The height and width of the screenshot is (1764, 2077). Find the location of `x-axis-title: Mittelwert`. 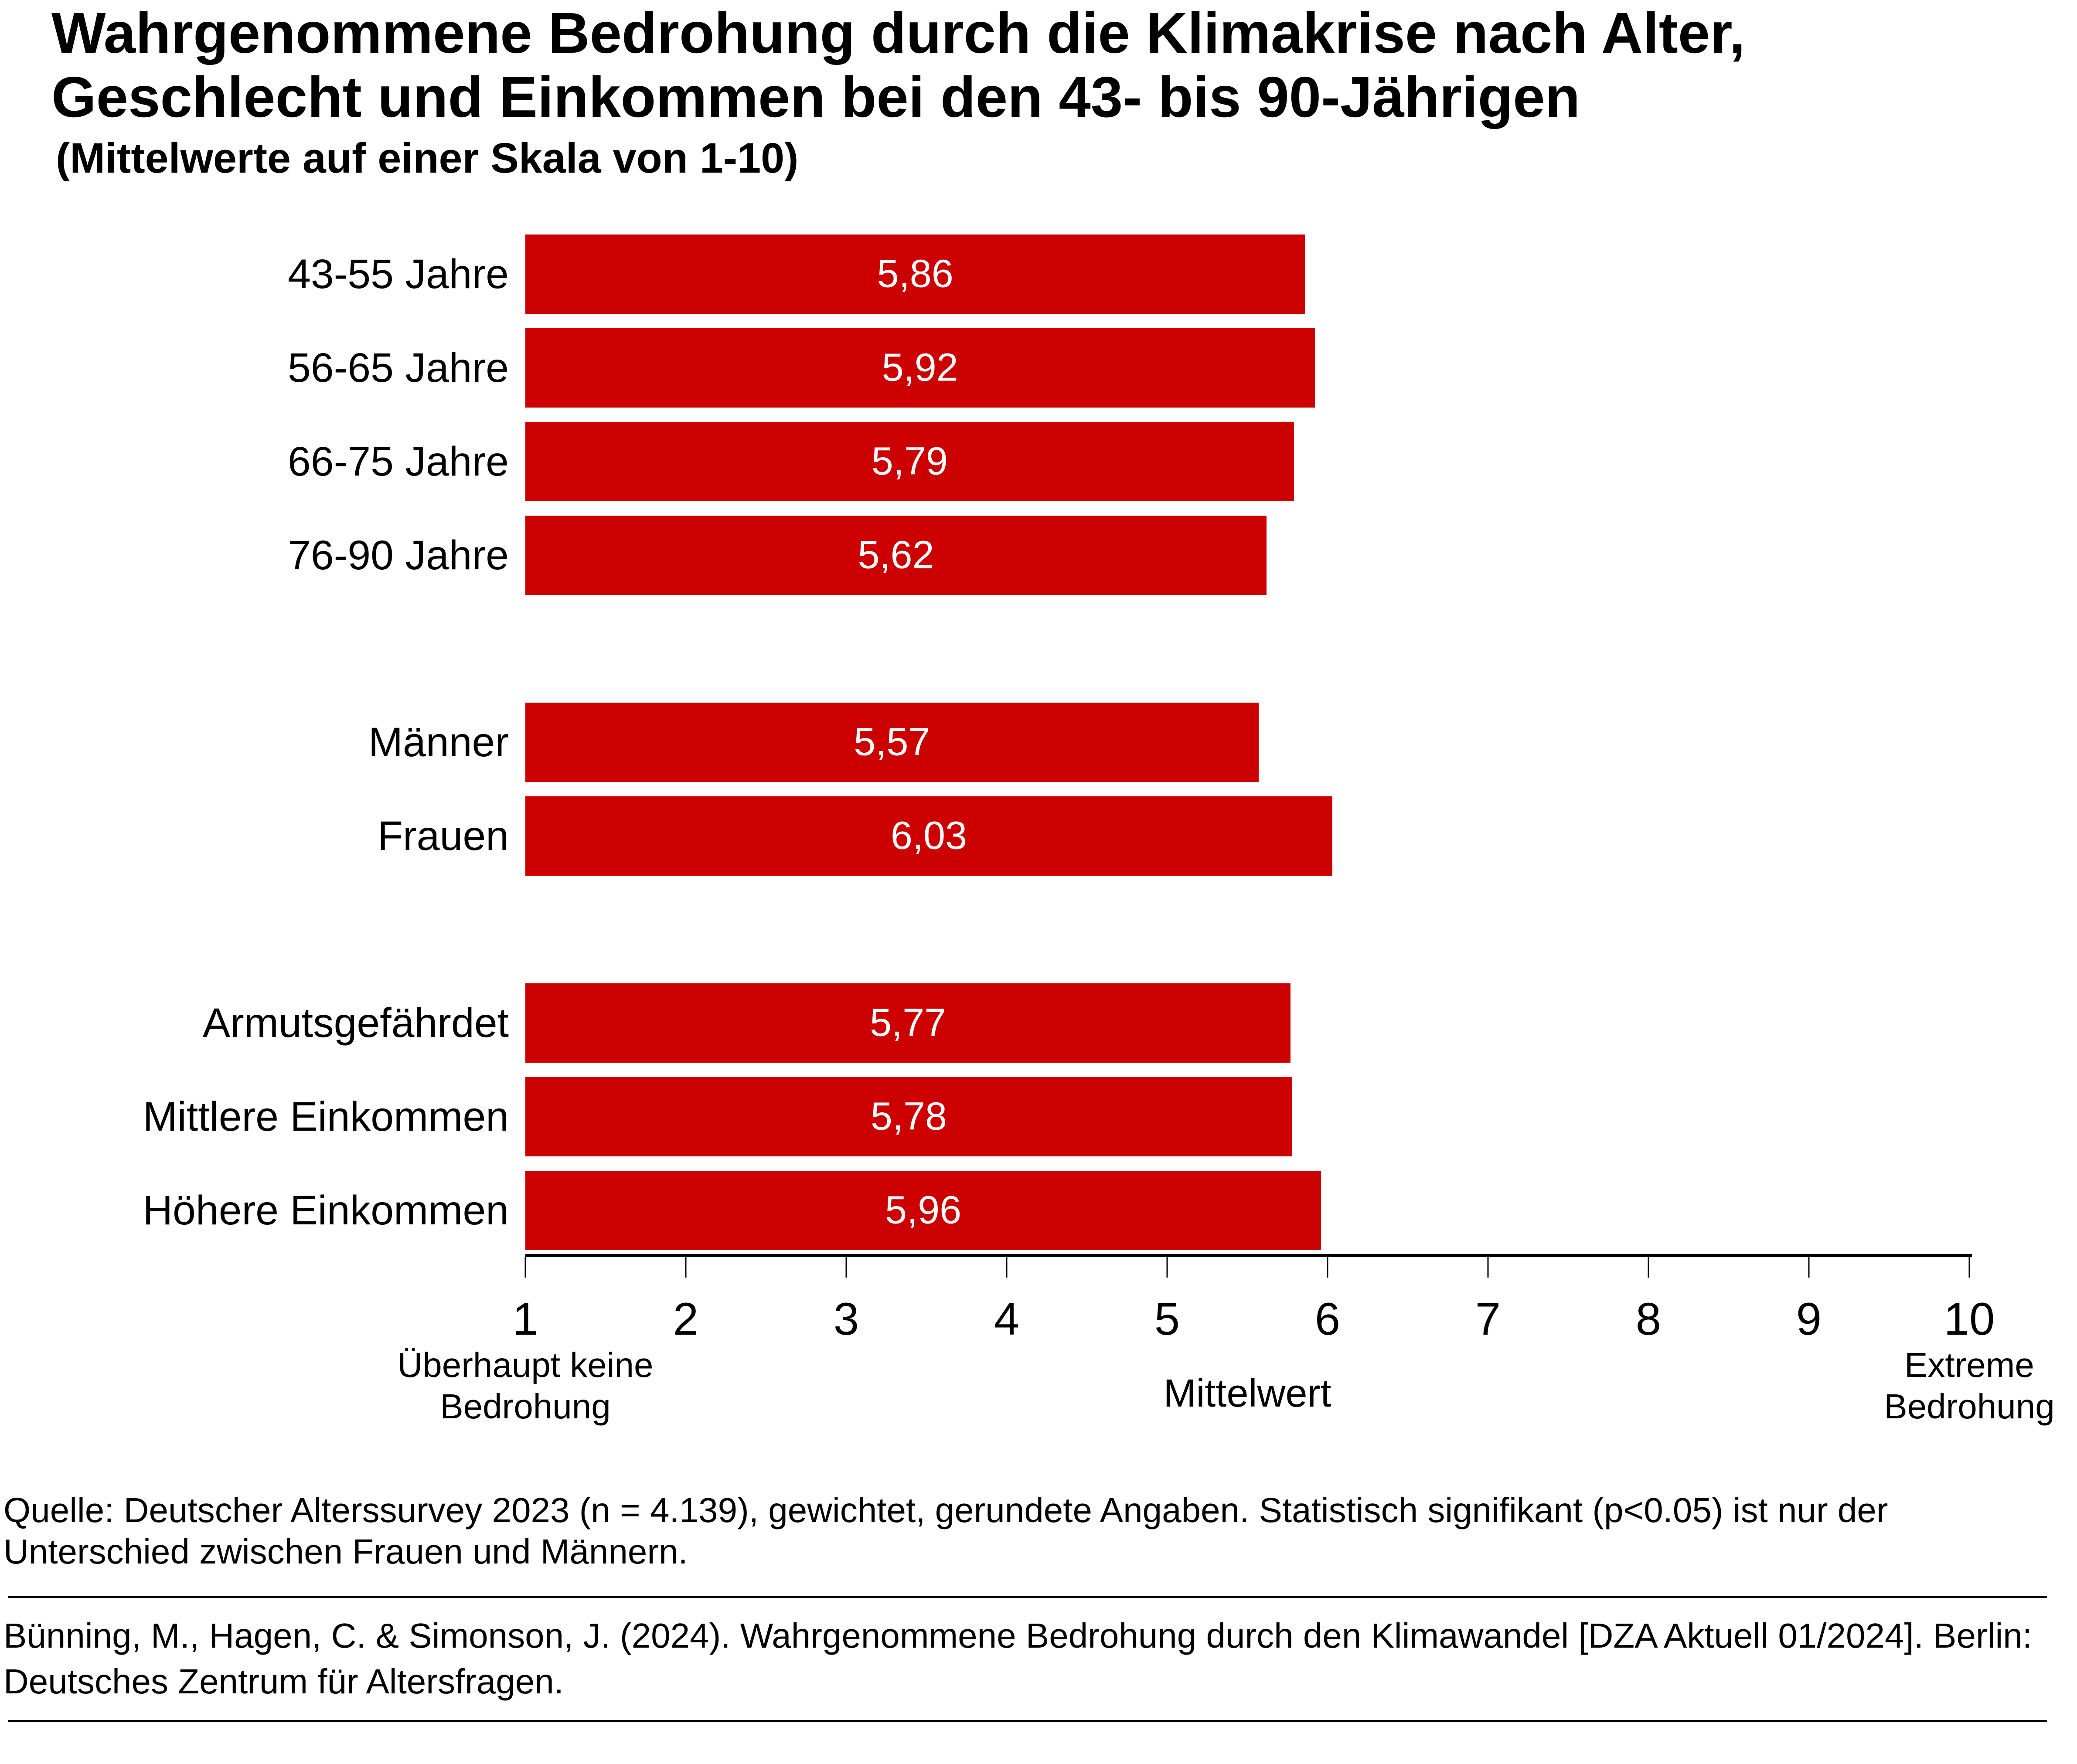

x-axis-title: Mittelwert is located at coordinates (1247, 1394).